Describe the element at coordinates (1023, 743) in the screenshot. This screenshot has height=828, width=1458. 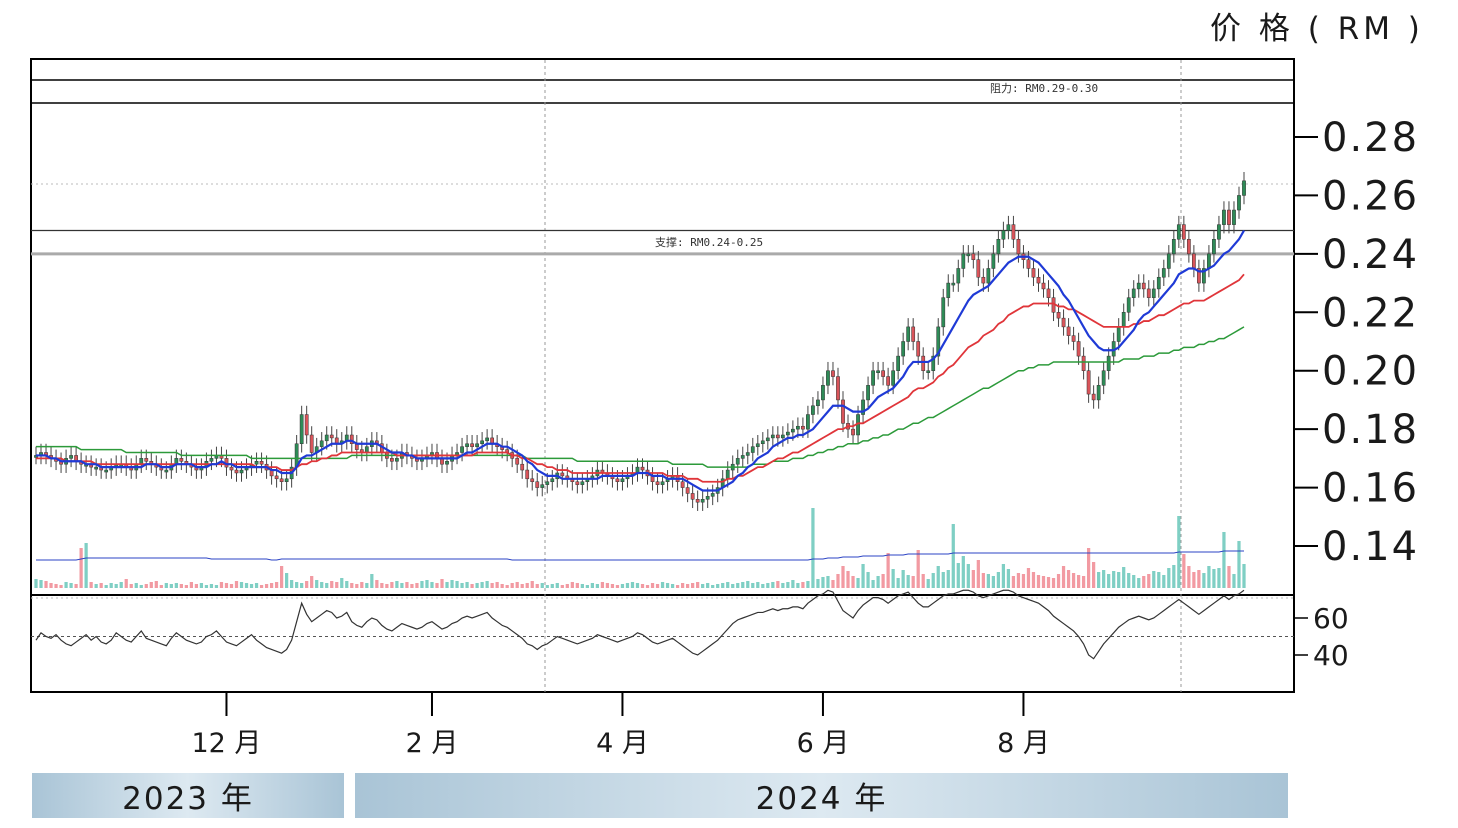
I see `time-tick-label: 8 月` at that location.